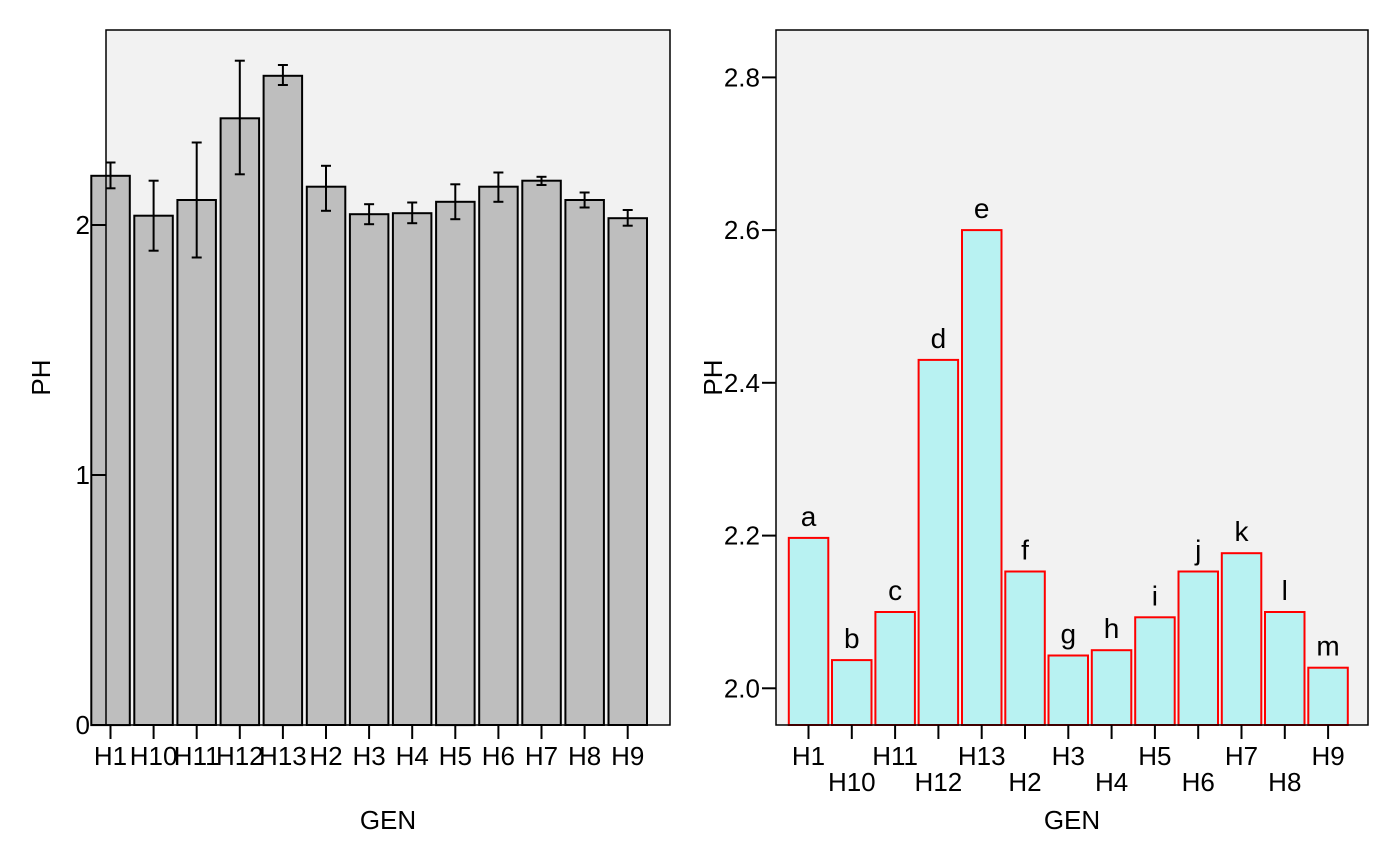  What do you see at coordinates (369, 214) in the screenshot?
I see `error-bar-h3` at bounding box center [369, 214].